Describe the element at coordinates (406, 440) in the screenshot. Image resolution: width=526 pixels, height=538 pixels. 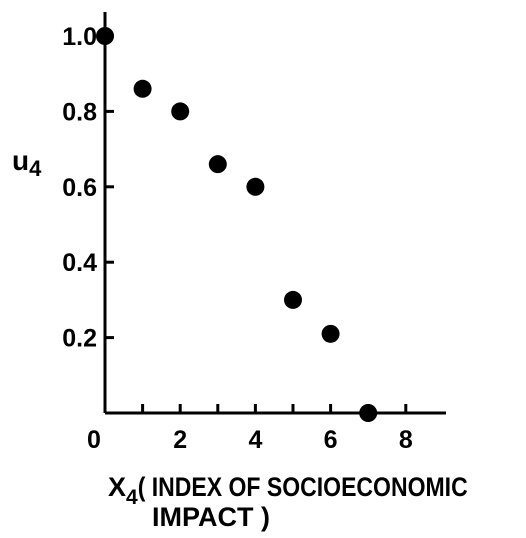
I see `x-tick-label: 8` at that location.